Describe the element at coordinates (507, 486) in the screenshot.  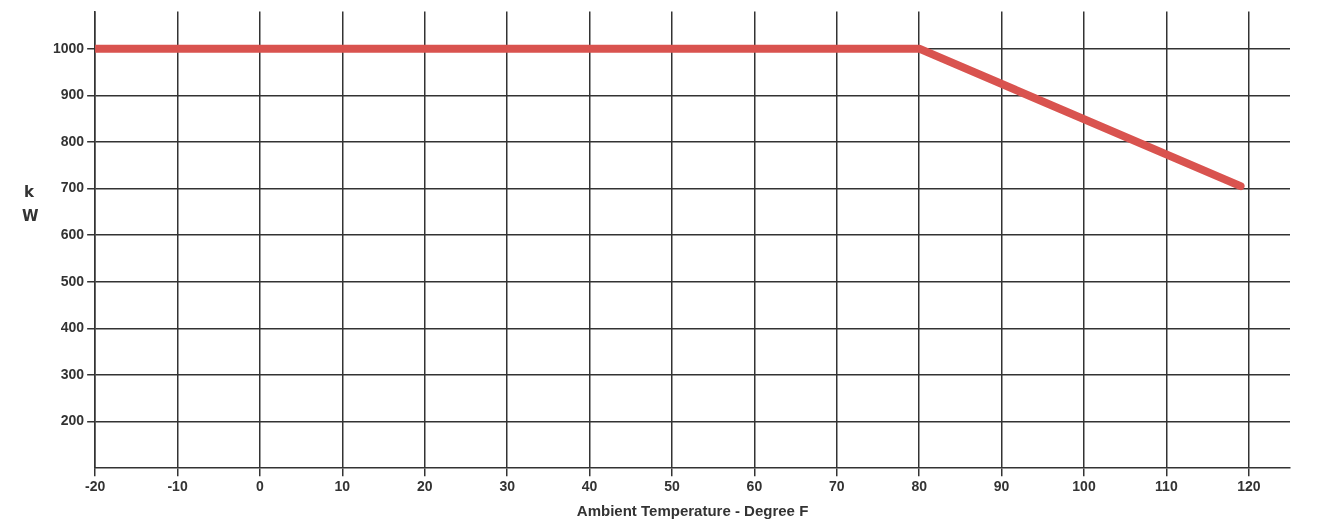
I see `x-tick-label: 30` at that location.